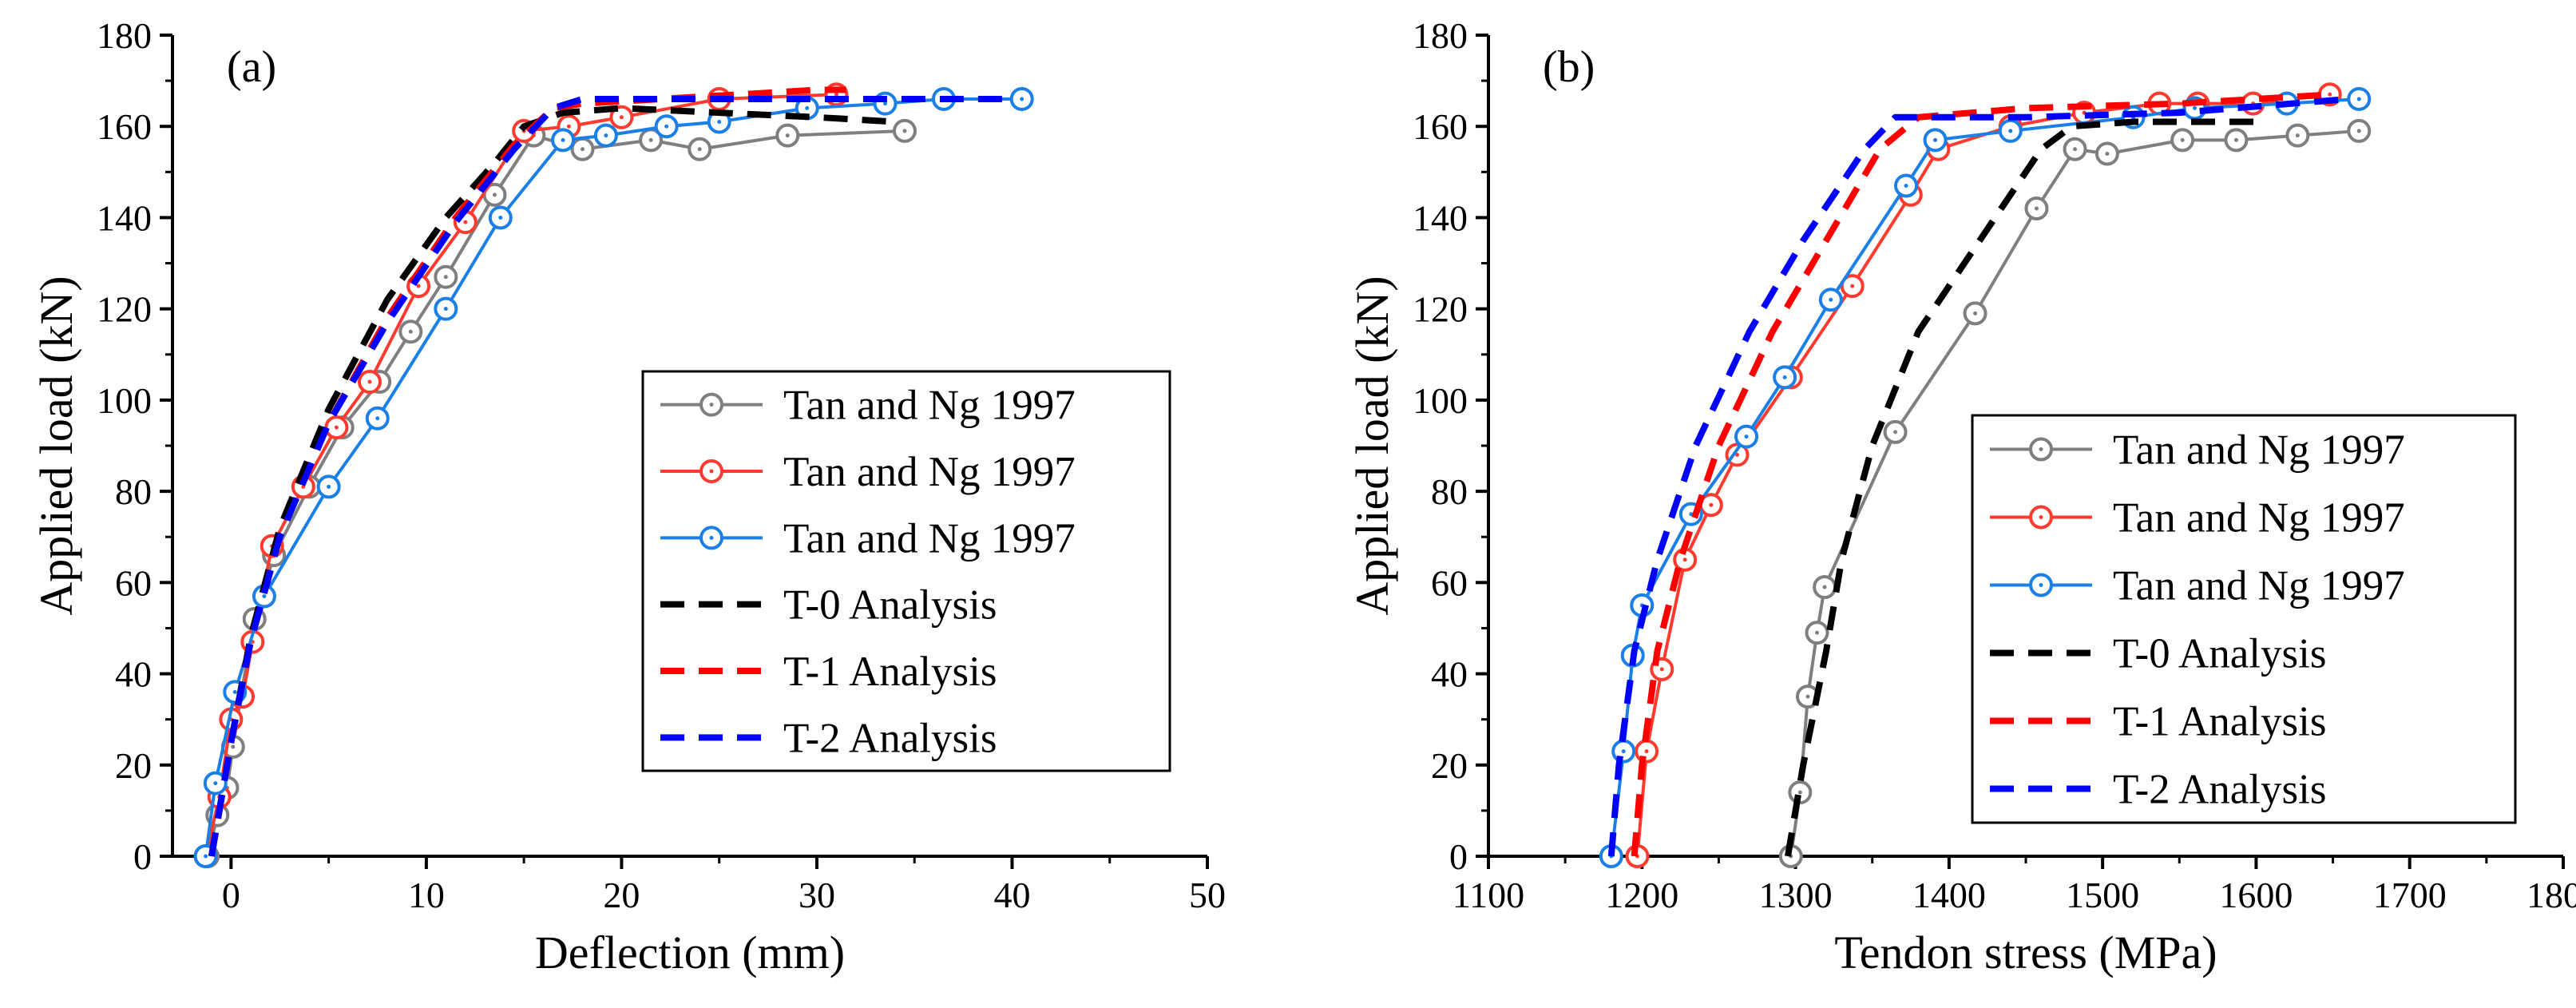  Describe the element at coordinates (125, 126) in the screenshot. I see `y-tick-label: 160` at that location.